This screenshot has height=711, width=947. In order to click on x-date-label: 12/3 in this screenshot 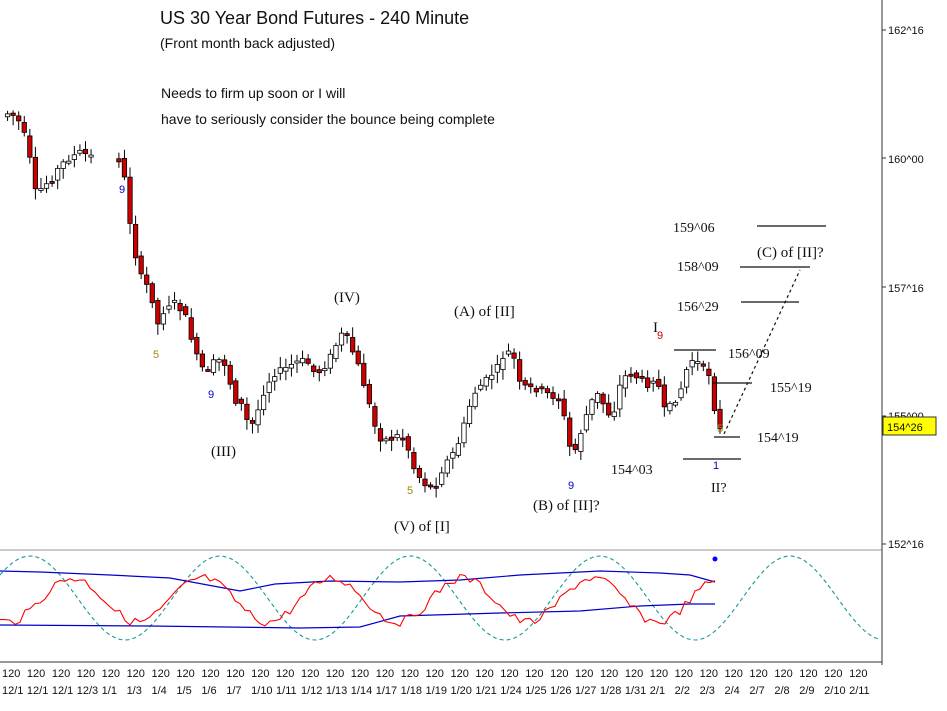, I will do `click(87, 691)`.